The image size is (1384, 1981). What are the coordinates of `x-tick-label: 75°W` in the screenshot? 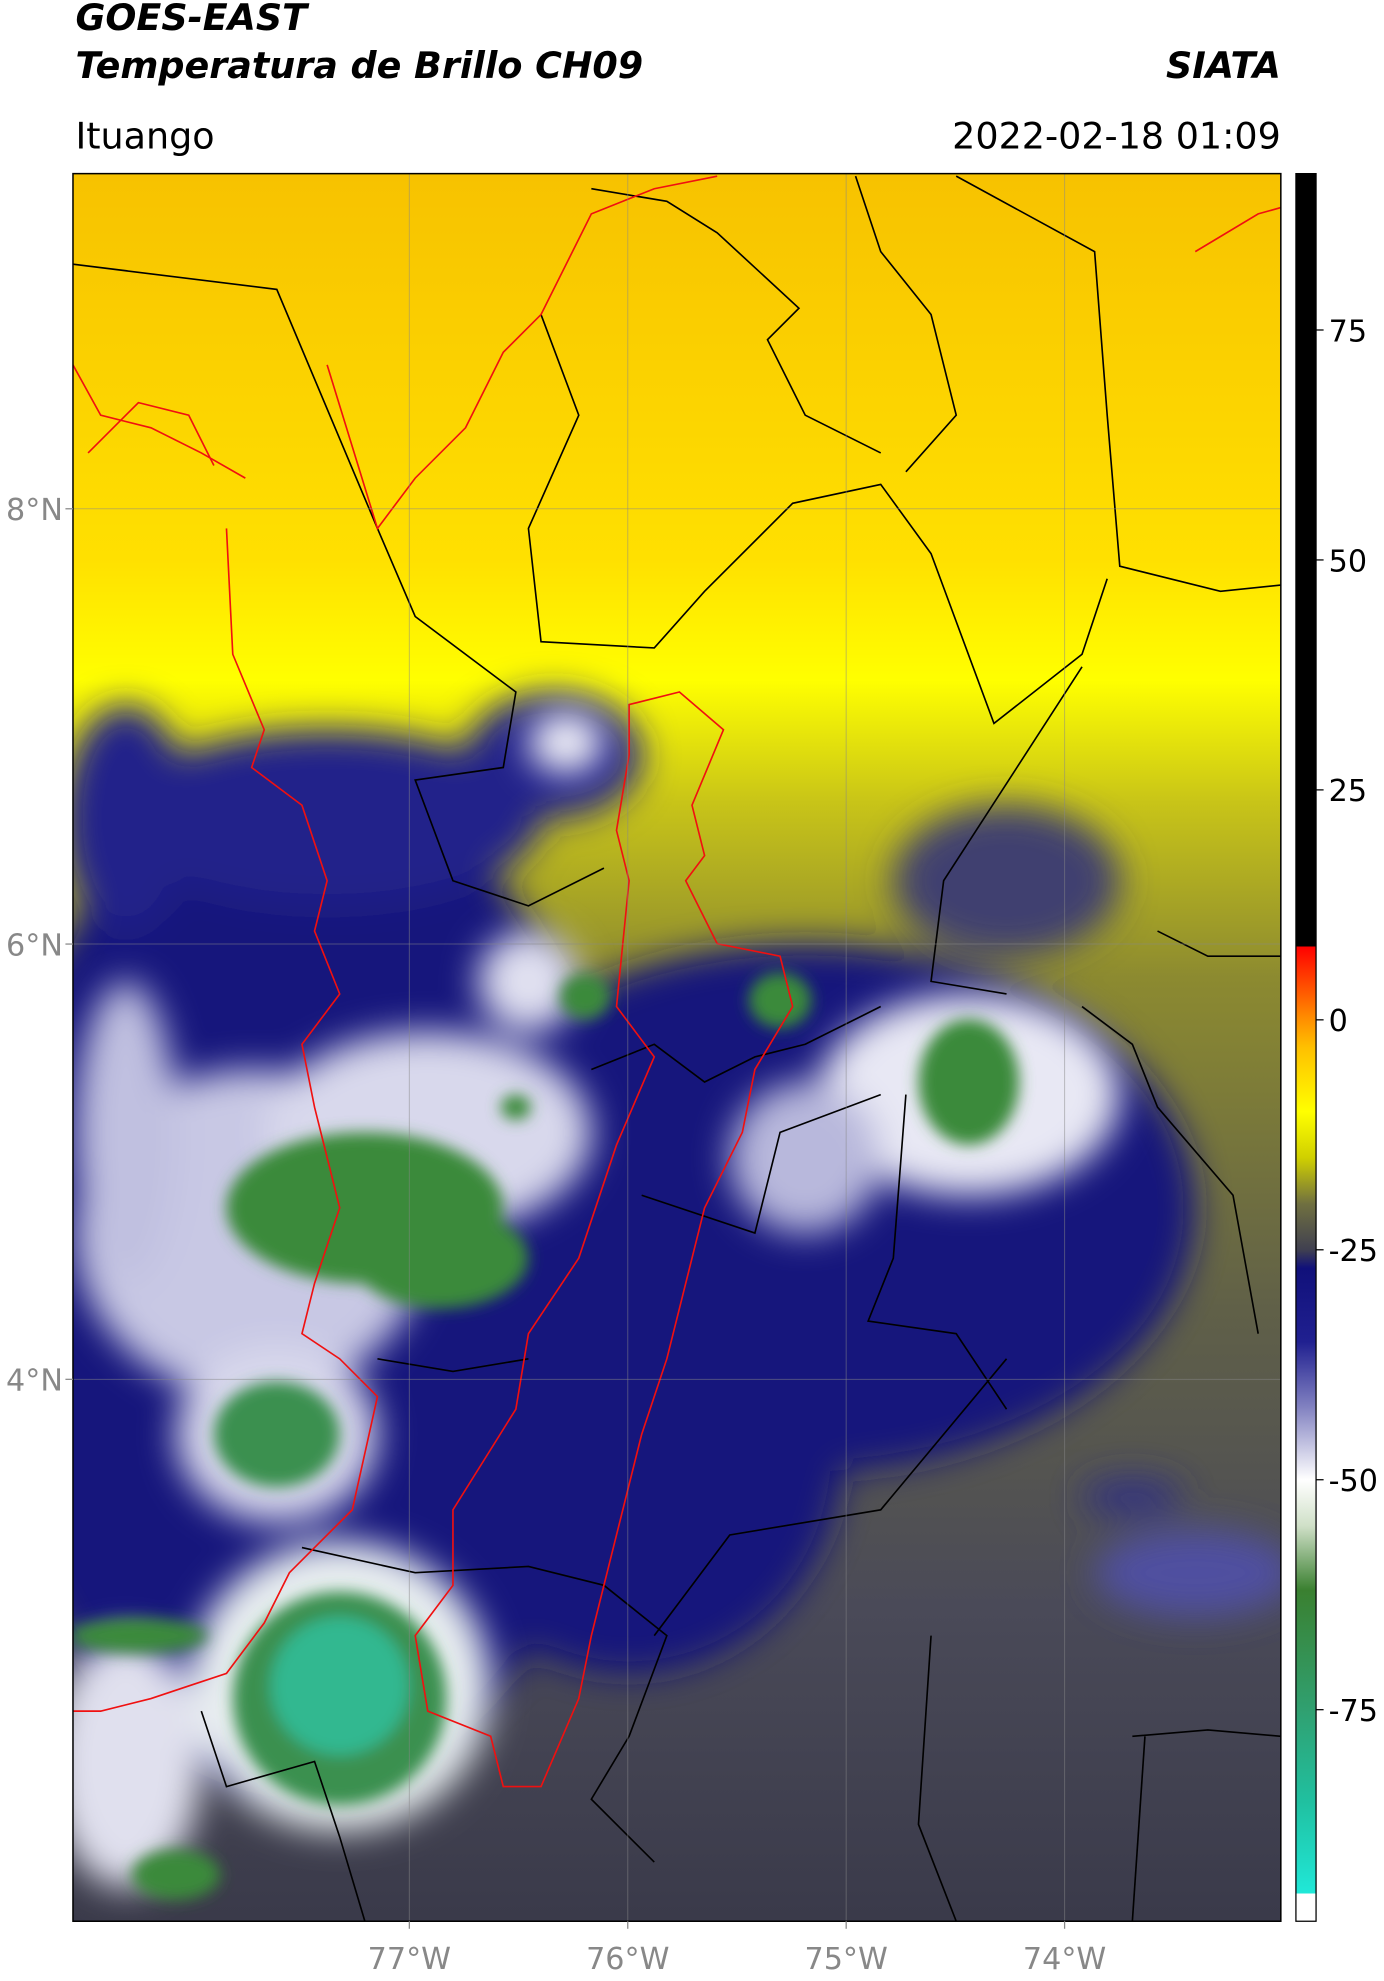 It's located at (845, 1959).